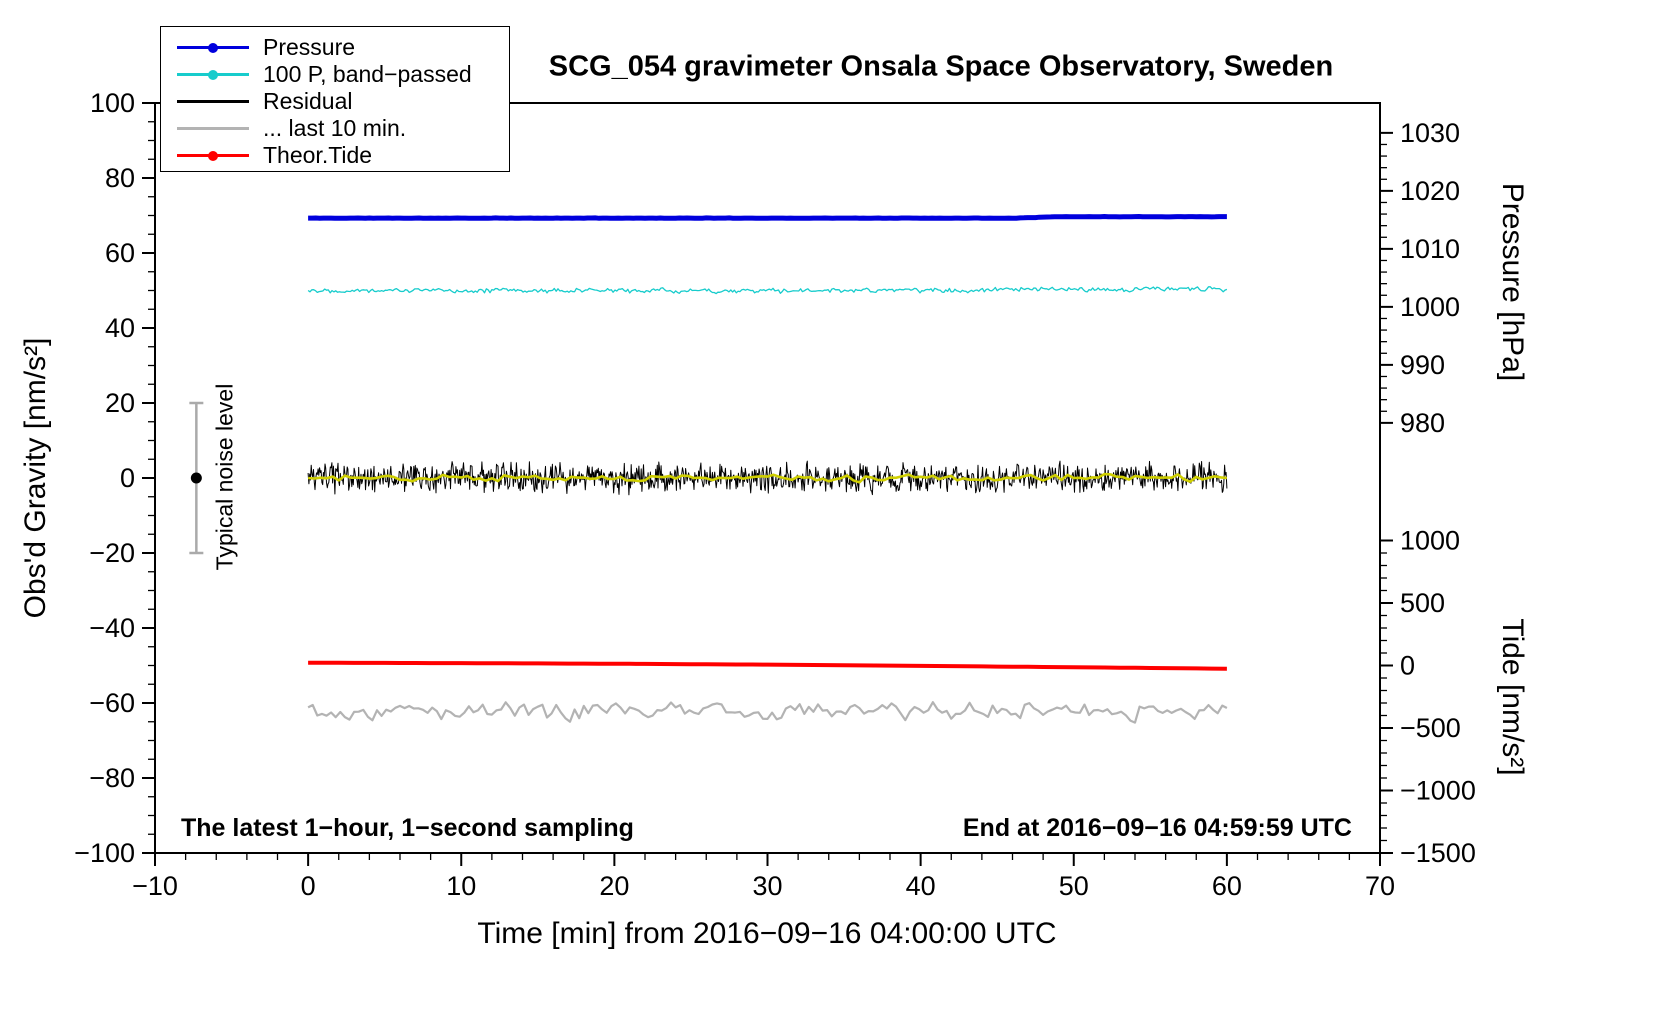 This screenshot has height=1020, width=1660. Describe the element at coordinates (1512, 697) in the screenshot. I see `tide-axis-label: Tide [nm/s²]` at that location.